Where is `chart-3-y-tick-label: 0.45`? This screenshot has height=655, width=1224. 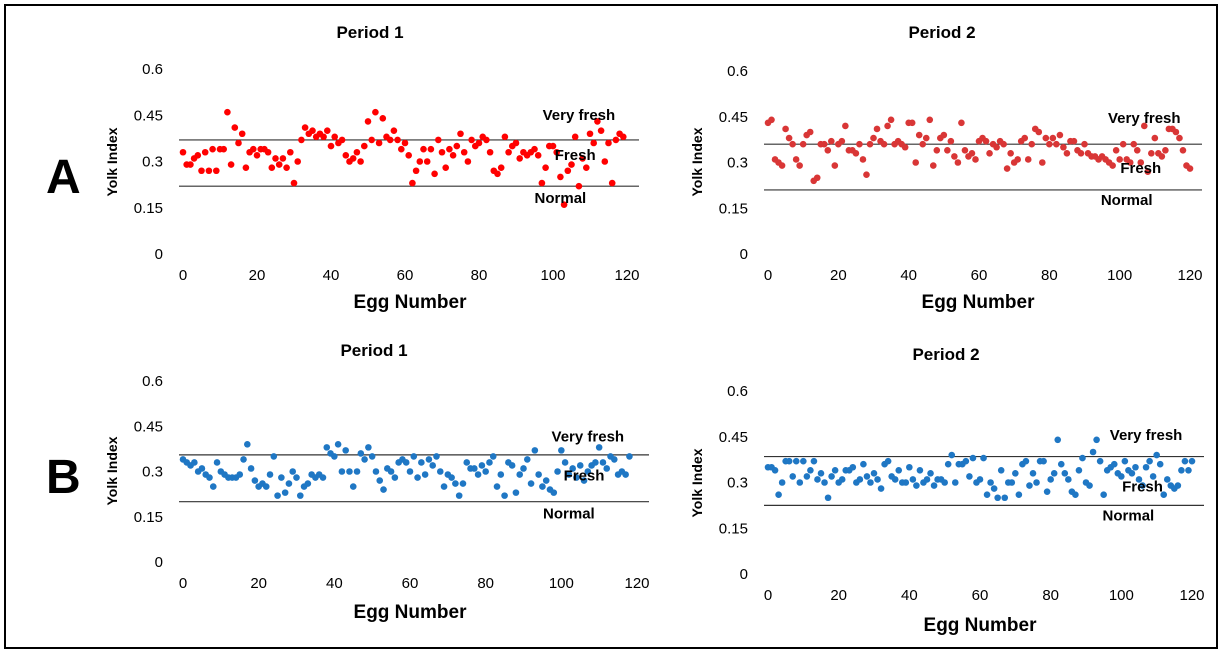
chart-3-y-tick-label: 0.45 is located at coordinates (148, 426).